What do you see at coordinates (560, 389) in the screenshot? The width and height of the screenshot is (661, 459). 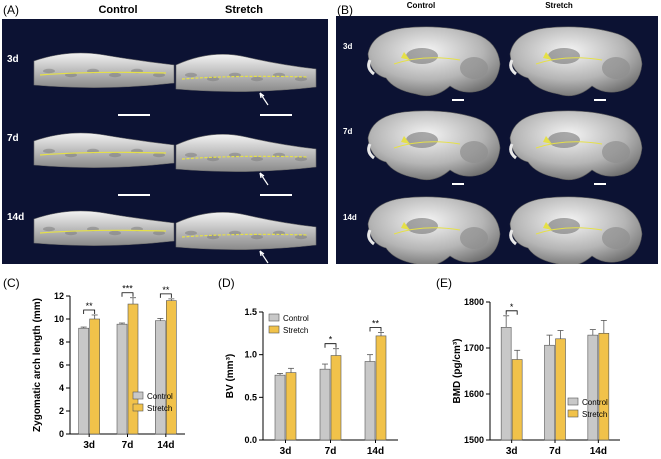 I see `bar-stretch-7d` at bounding box center [560, 389].